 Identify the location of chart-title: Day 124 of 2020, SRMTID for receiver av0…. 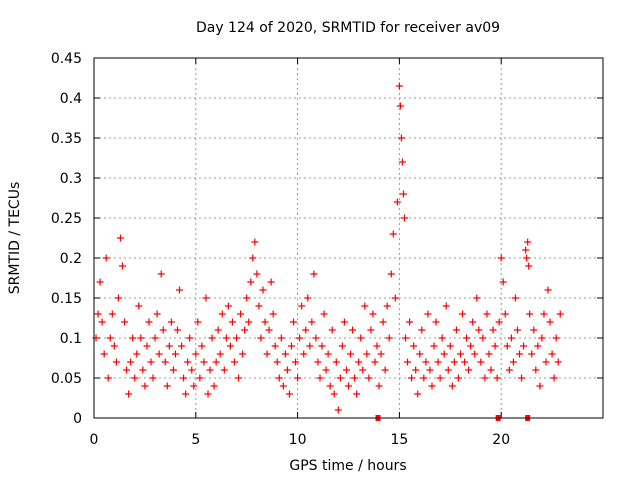
(348, 28).